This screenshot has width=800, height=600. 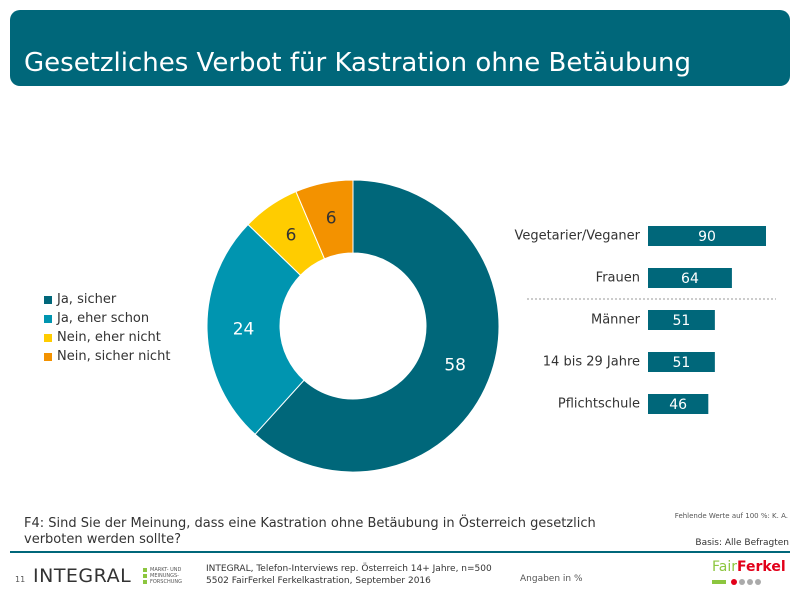 I want to click on bar-category-label: Vegetarier/Veganer, so click(x=577, y=236).